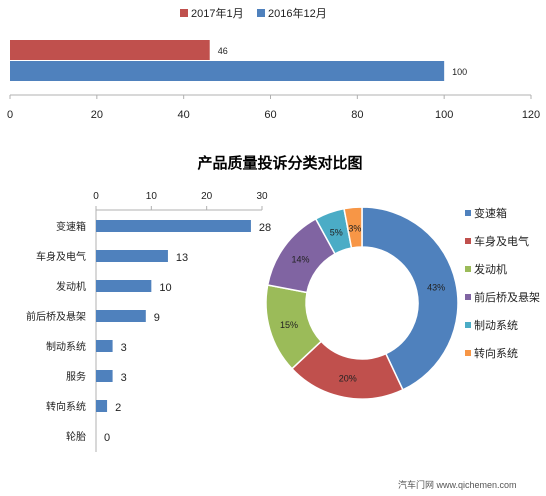 Image resolution: width=546 pixels, height=496 pixels. Describe the element at coordinates (501, 241) in the screenshot. I see `donut-legend-label-1: 车身及电气` at that location.